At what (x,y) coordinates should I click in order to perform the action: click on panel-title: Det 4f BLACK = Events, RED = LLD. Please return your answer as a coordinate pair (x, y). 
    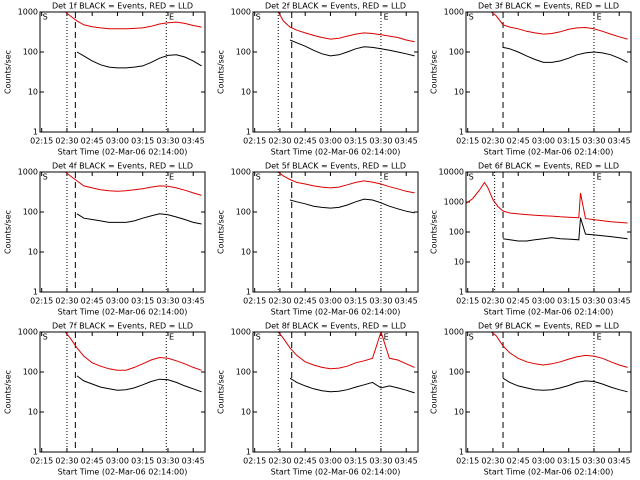
    Looking at the image, I should click on (122, 166).